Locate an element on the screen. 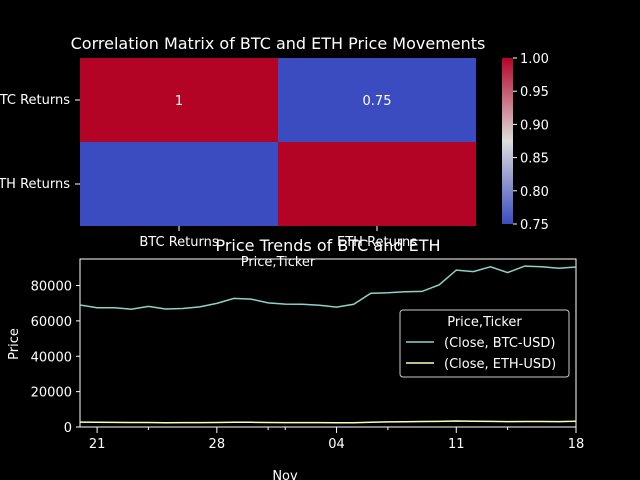 Image resolution: width=640 pixels, height=480 pixels. y-tick-label: 40000 is located at coordinates (51, 357).